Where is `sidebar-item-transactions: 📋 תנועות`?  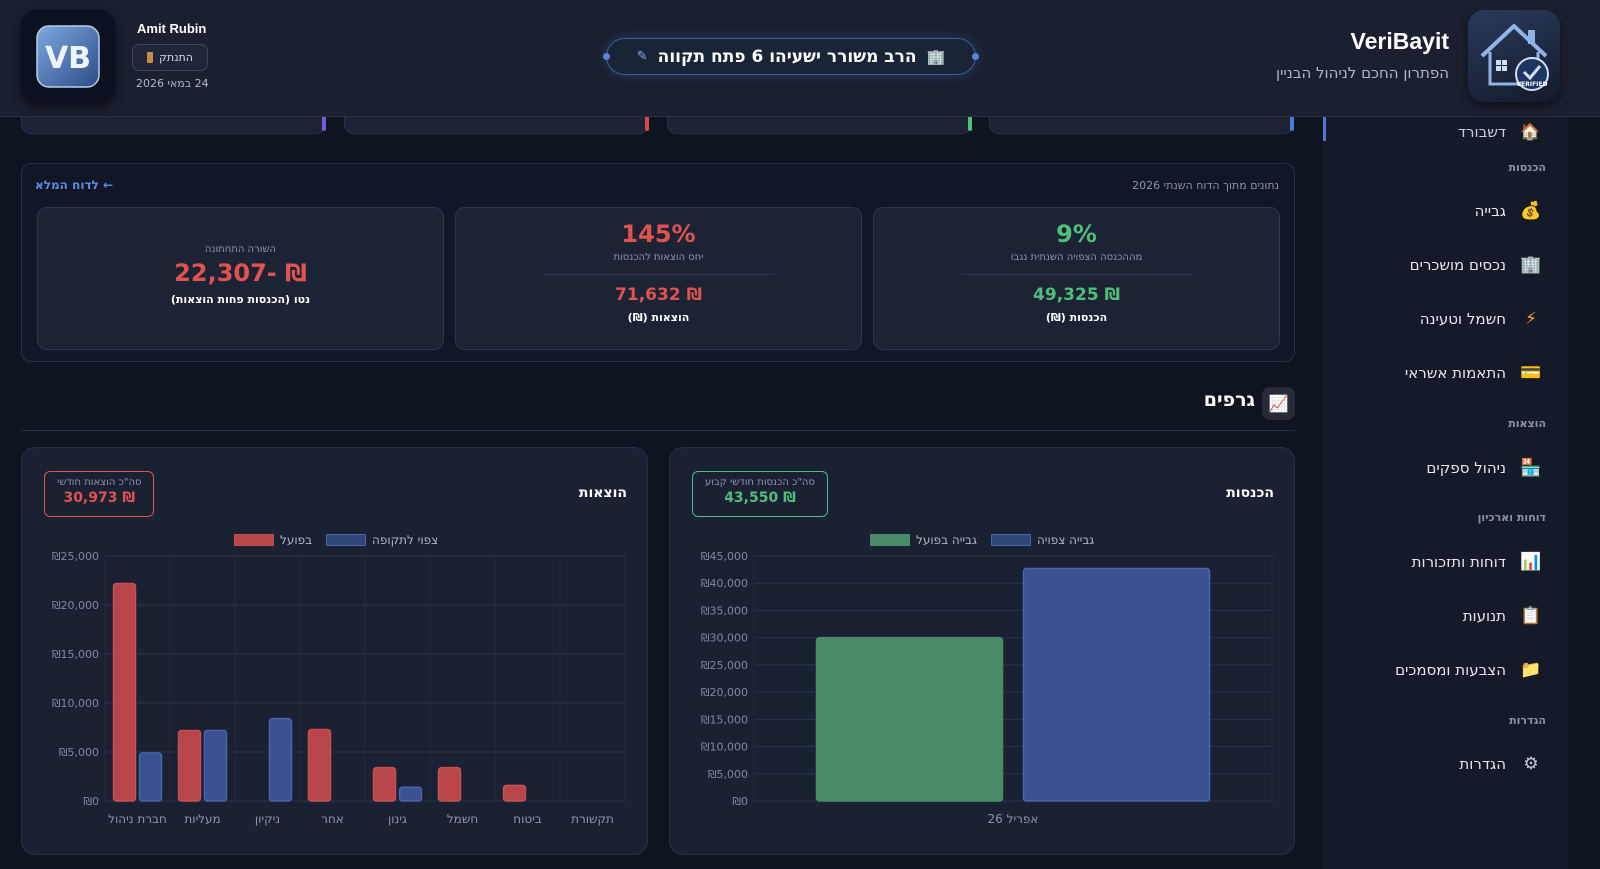
sidebar-item-transactions: 📋 תנועות is located at coordinates (1502, 616).